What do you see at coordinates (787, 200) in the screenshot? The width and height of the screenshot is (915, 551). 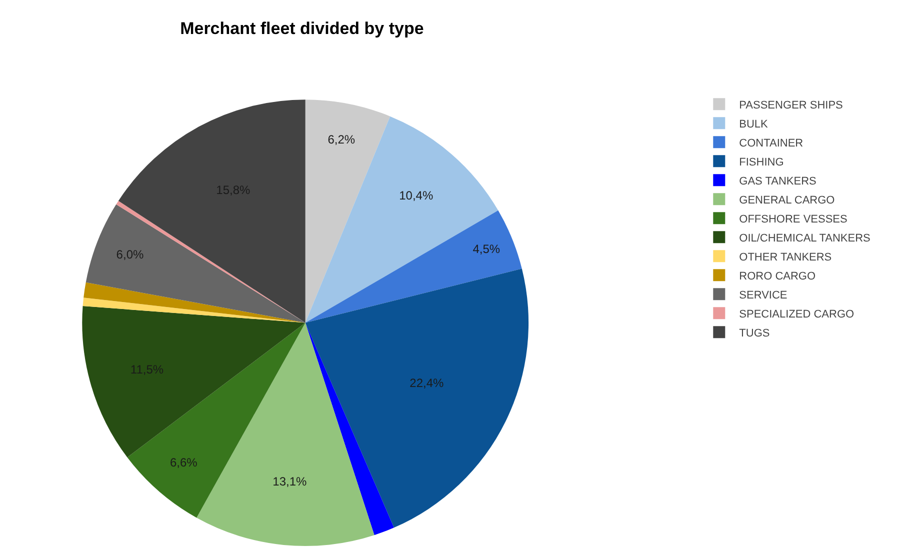 I see `legend-label: GENERAL CARGO` at bounding box center [787, 200].